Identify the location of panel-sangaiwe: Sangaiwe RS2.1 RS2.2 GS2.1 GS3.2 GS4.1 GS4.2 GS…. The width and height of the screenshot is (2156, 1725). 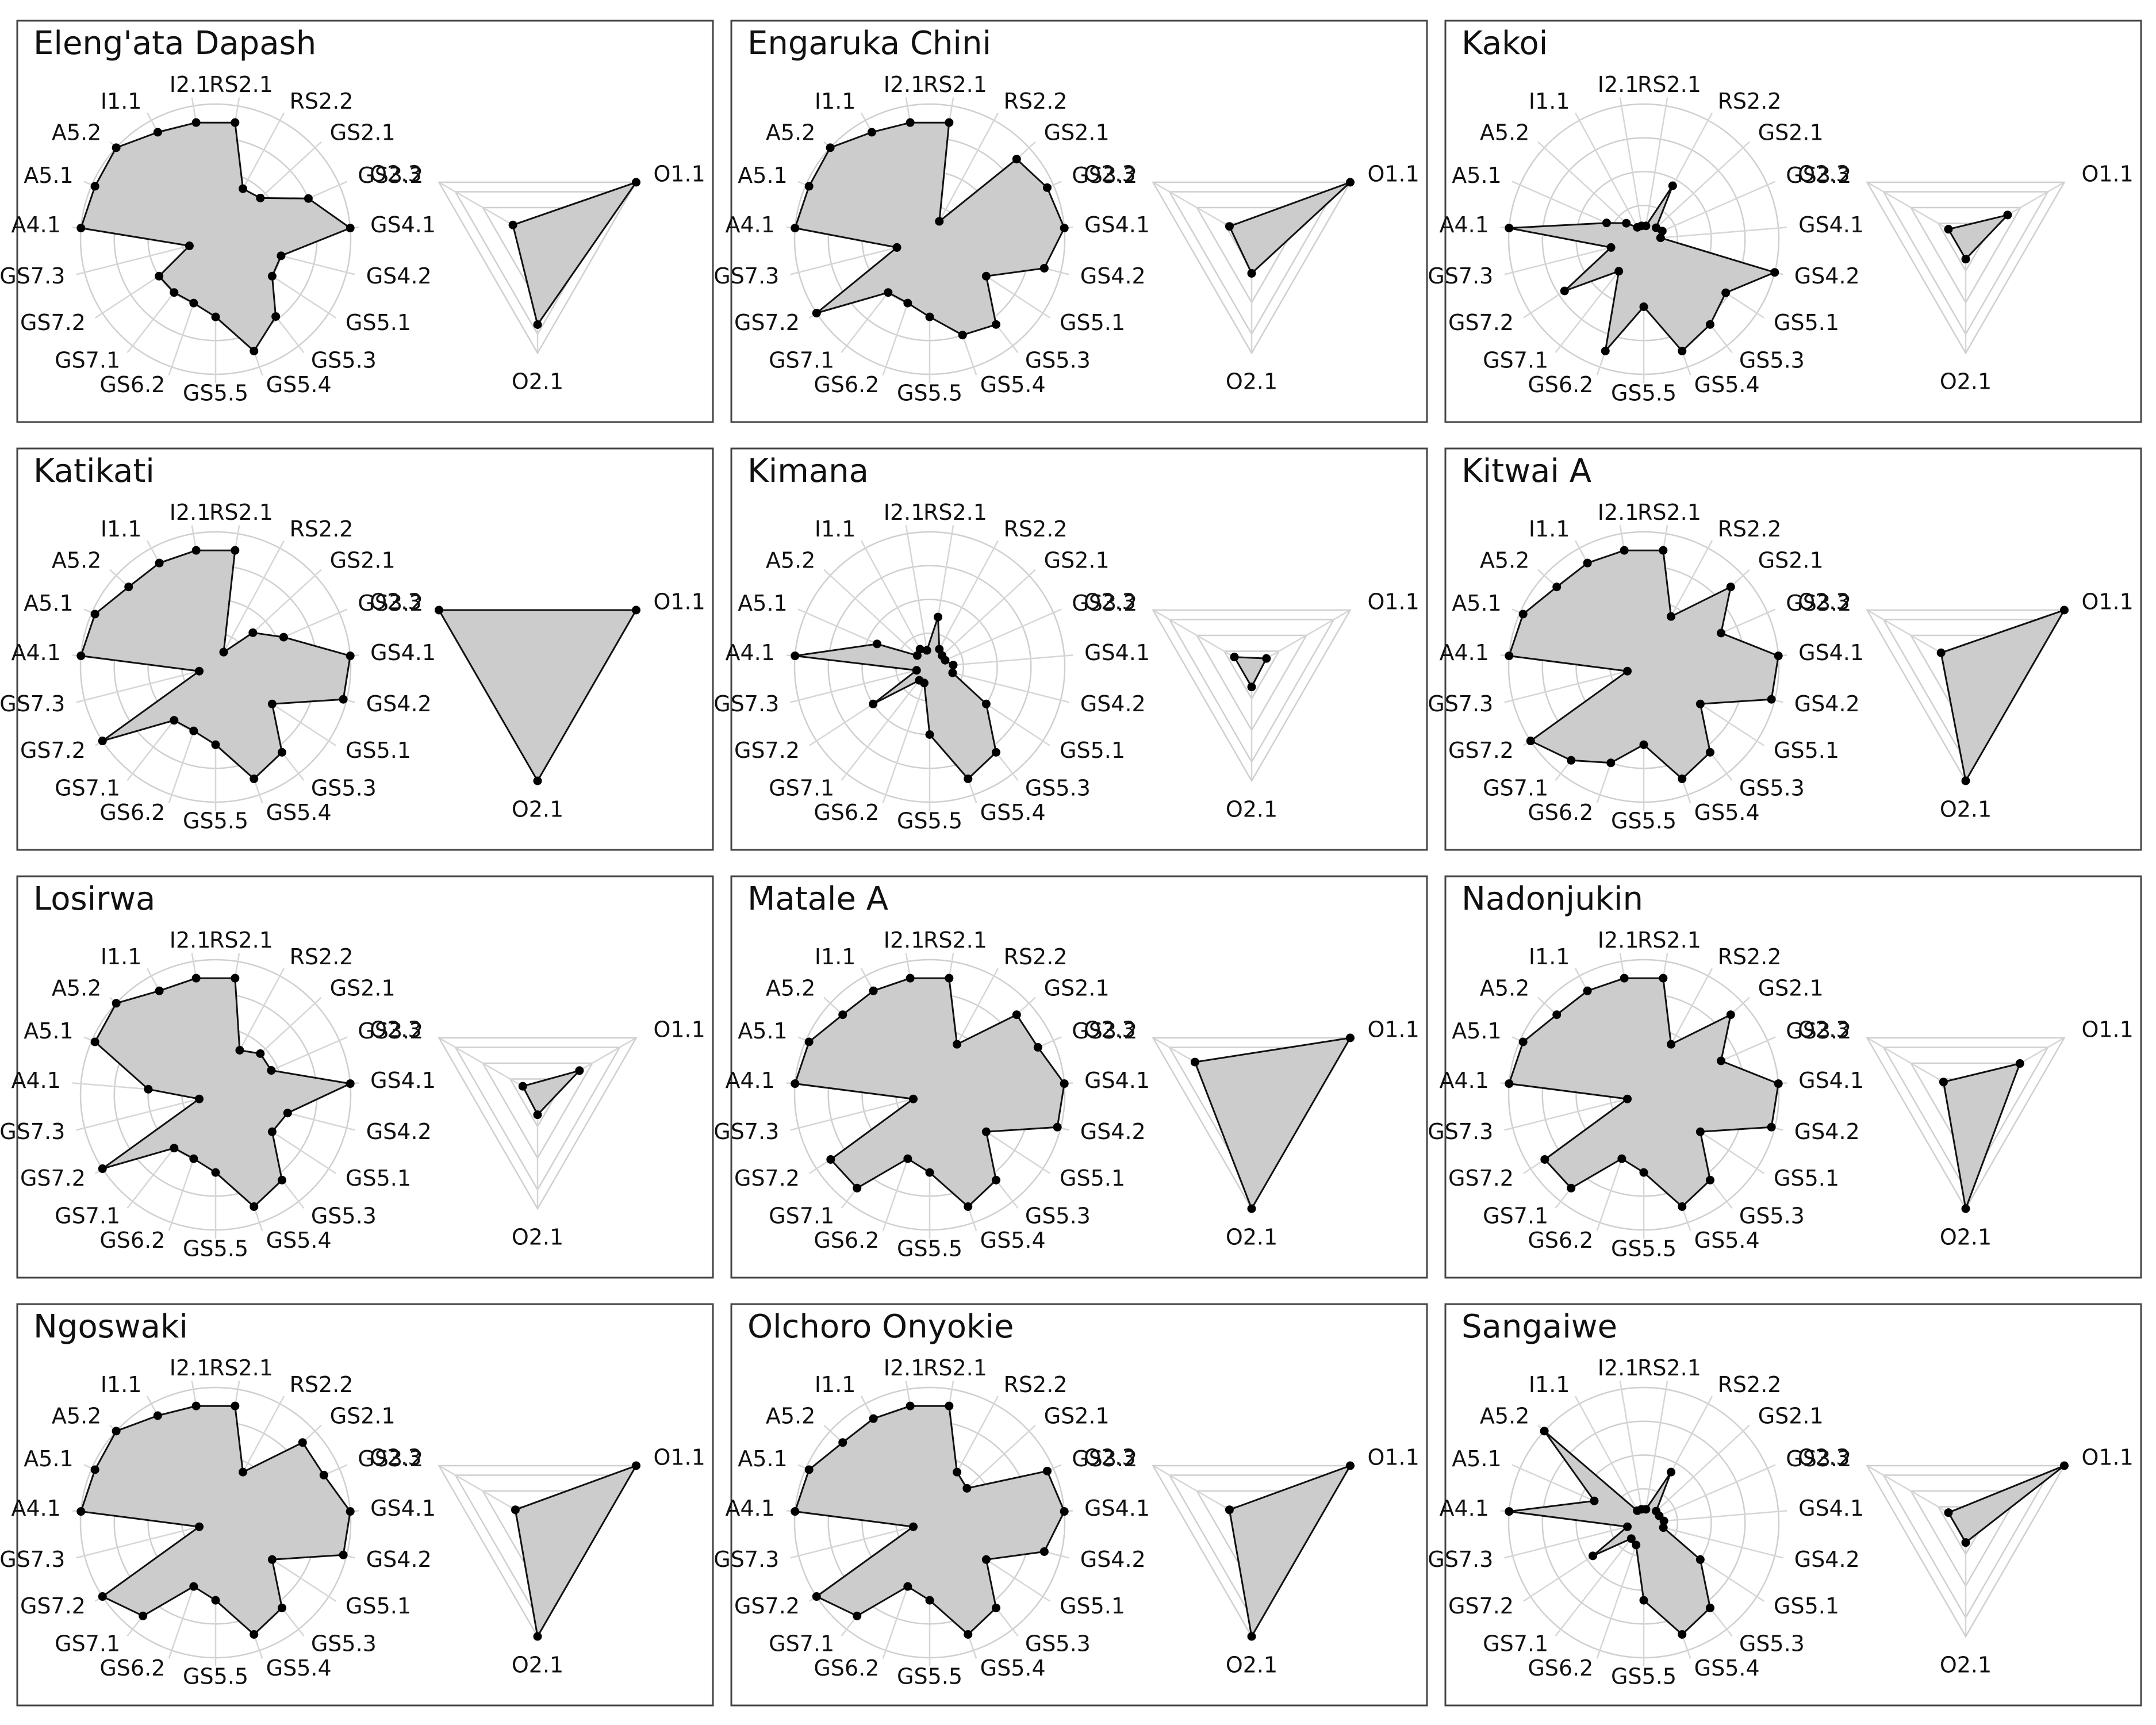
(1785, 1505).